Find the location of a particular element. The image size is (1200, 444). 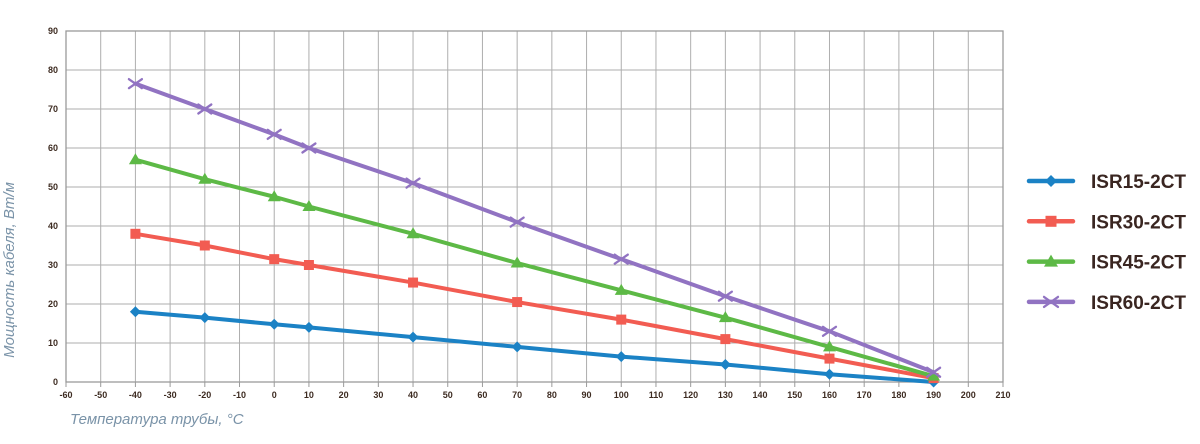

x-tick-label: 60 is located at coordinates (482, 395).